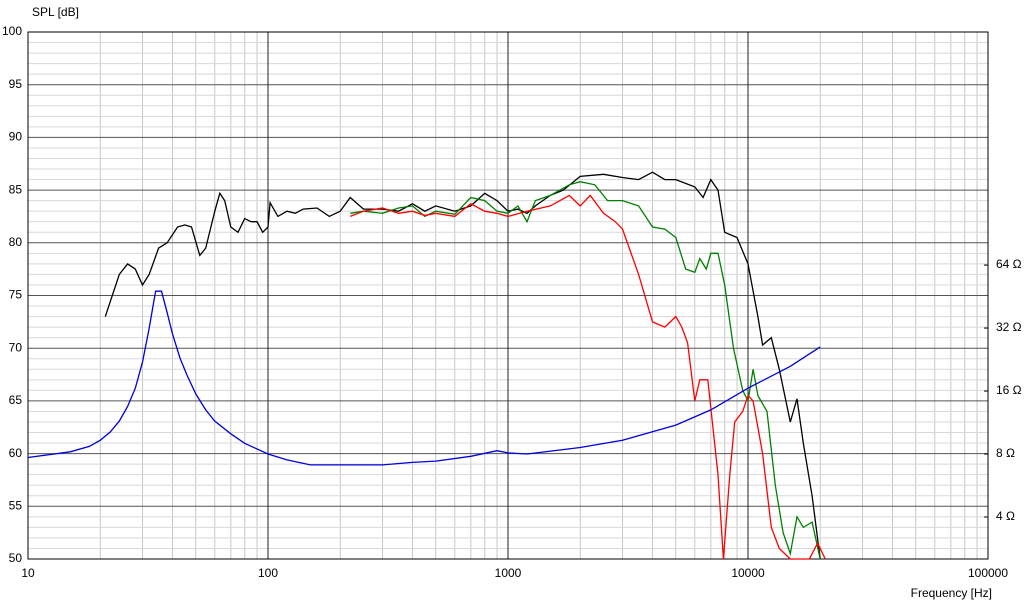 The image size is (1024, 604). I want to click on y2-tick-label: 4 Ω, so click(1005, 516).